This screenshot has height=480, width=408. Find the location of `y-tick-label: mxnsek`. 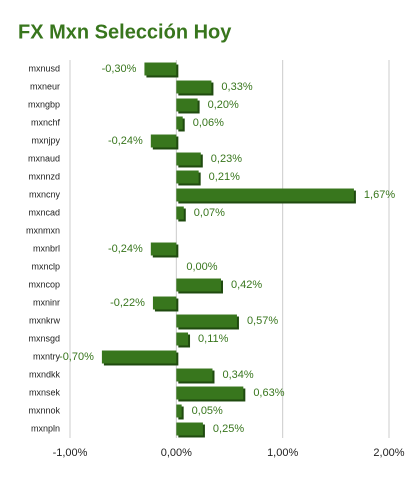

y-tick-label: mxnsek is located at coordinates (45, 392).